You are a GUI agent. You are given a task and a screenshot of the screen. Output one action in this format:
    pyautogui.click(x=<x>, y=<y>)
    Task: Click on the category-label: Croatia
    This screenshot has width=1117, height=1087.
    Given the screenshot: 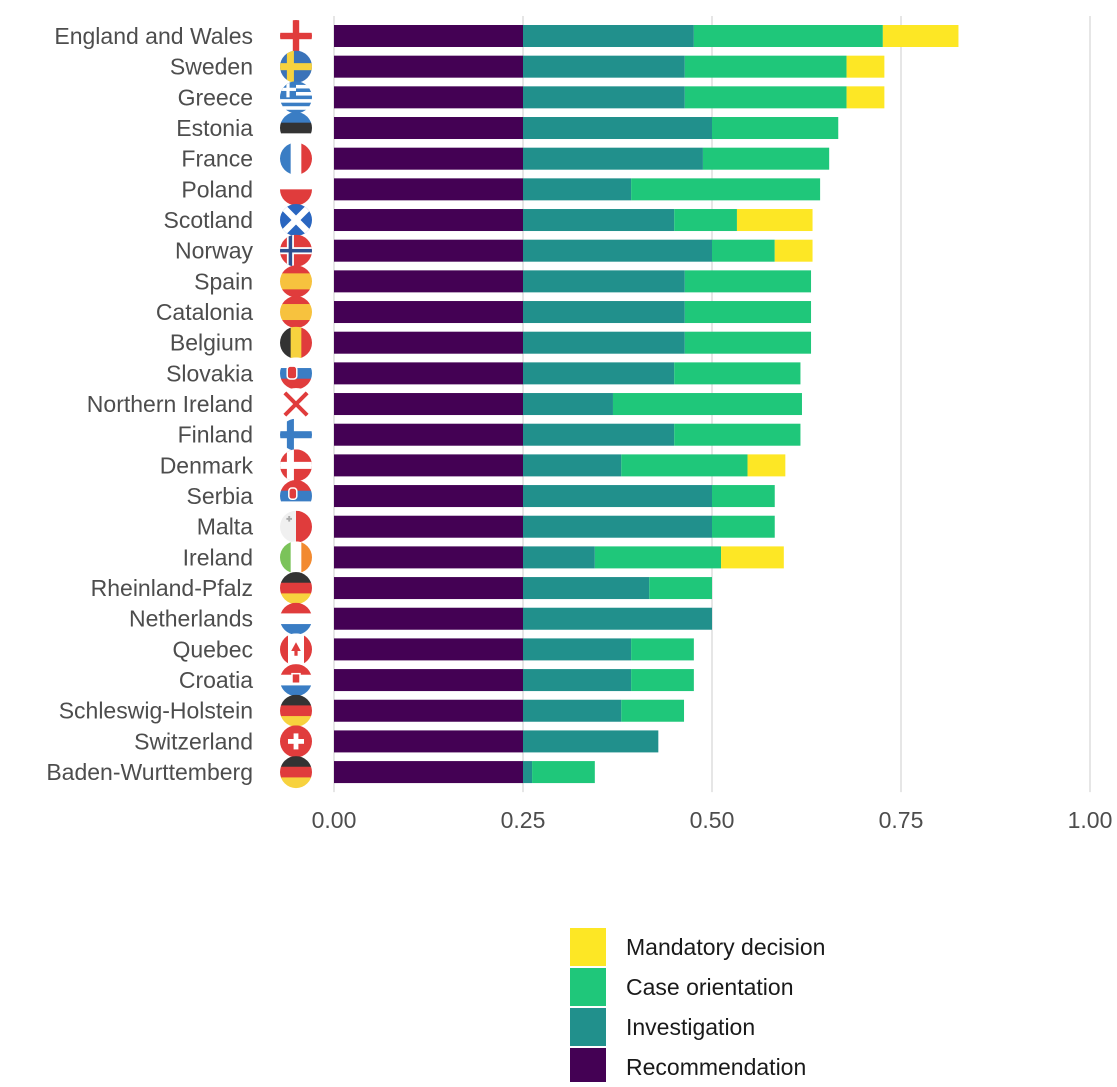 What is the action you would take?
    pyautogui.click(x=216, y=680)
    